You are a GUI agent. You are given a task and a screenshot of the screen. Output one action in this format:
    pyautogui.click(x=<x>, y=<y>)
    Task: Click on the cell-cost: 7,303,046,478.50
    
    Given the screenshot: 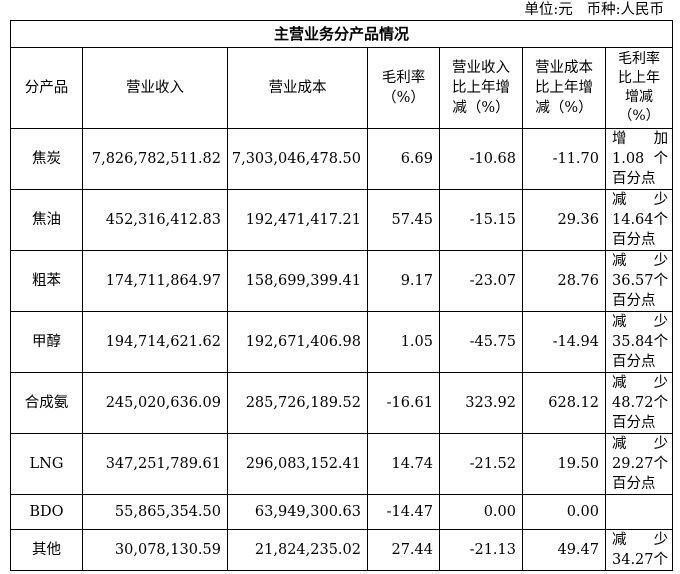 What is the action you would take?
    pyautogui.click(x=297, y=159)
    